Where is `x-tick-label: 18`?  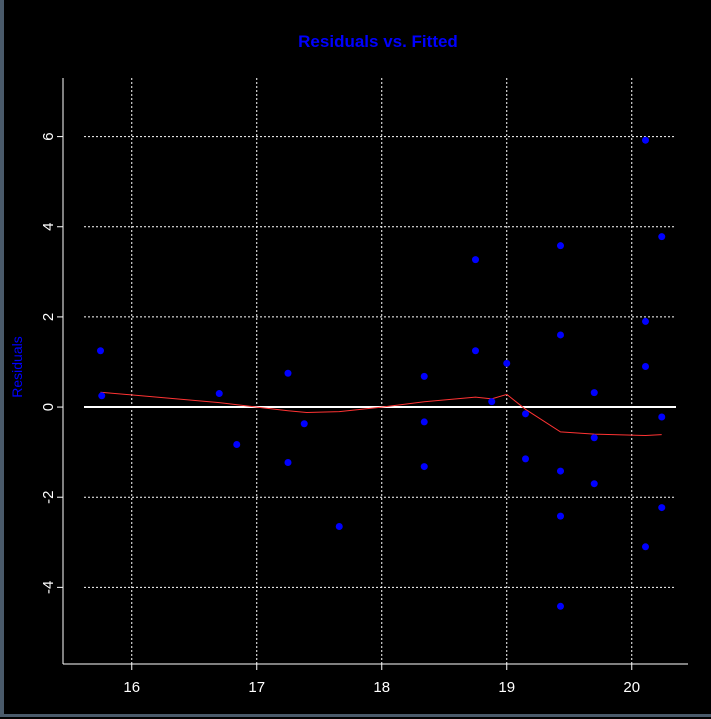
x-tick-label: 18 is located at coordinates (381, 687).